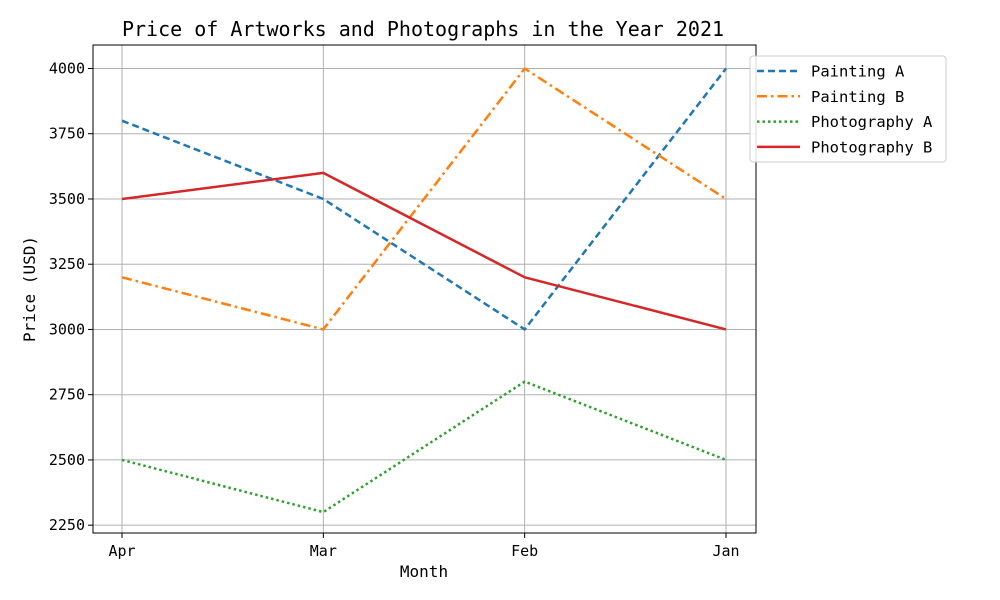 Image resolution: width=1000 pixels, height=600 pixels. Describe the element at coordinates (424, 447) in the screenshot. I see `series-line-photography-a` at that location.